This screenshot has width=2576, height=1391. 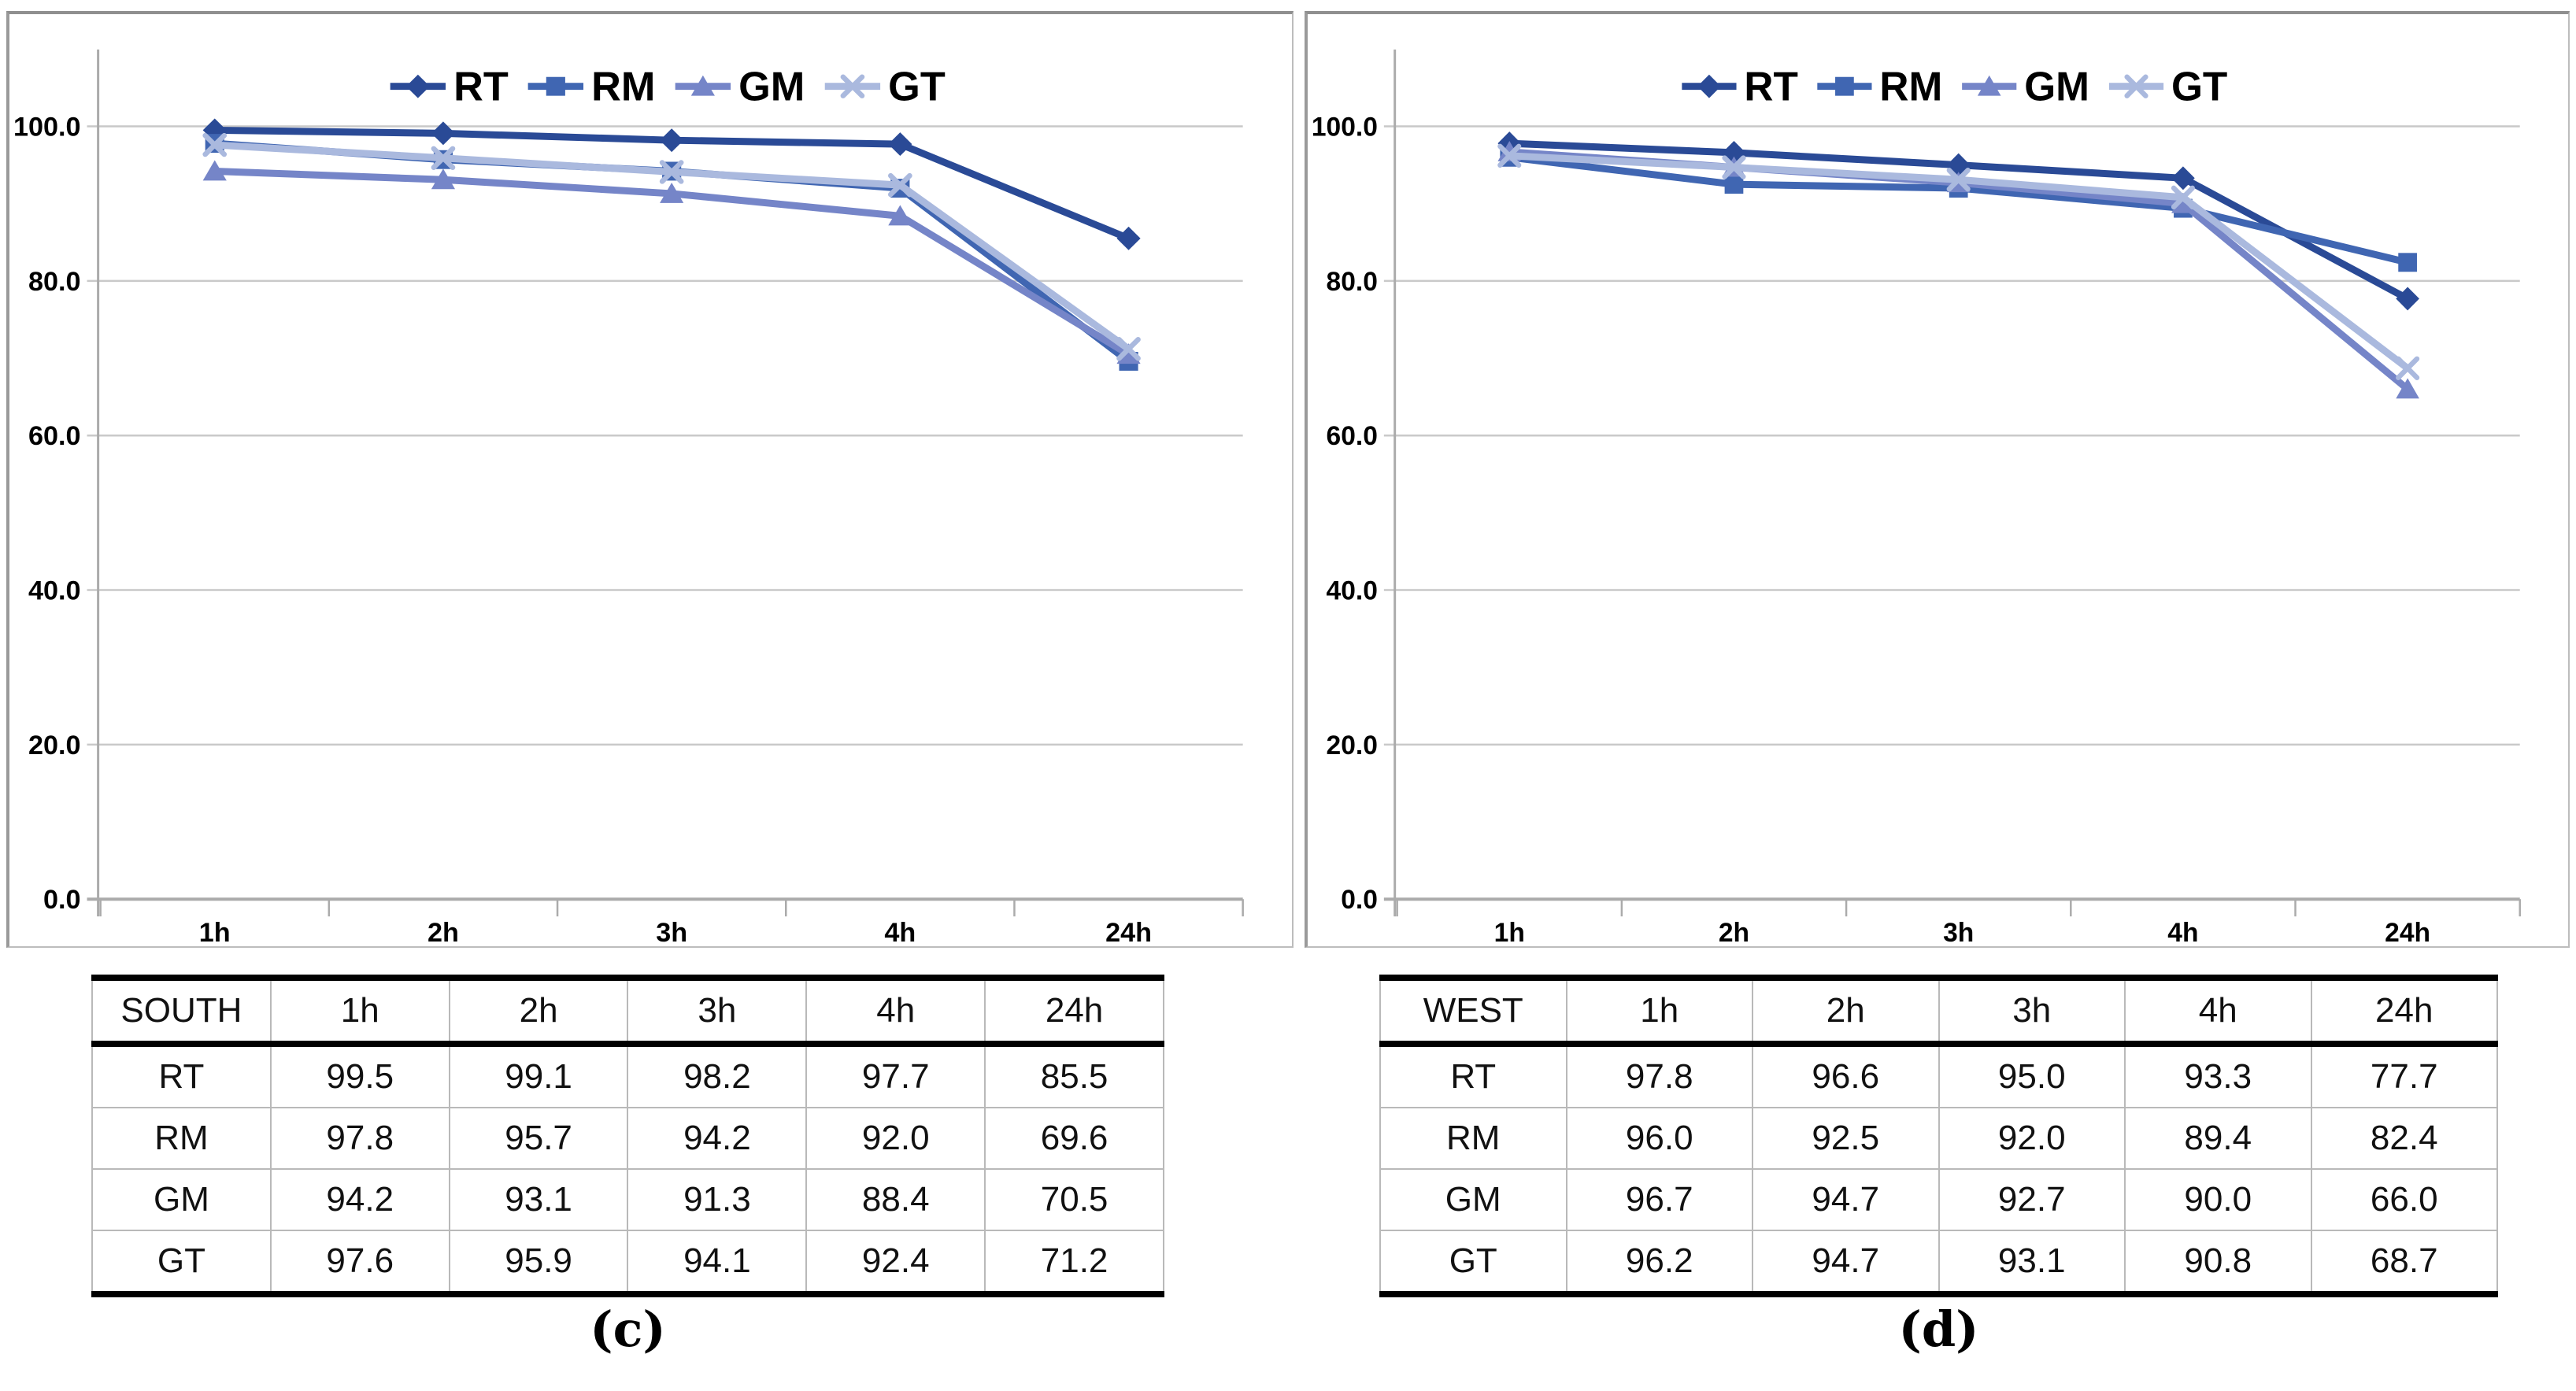 I want to click on value-cell: 94.1, so click(x=717, y=1262).